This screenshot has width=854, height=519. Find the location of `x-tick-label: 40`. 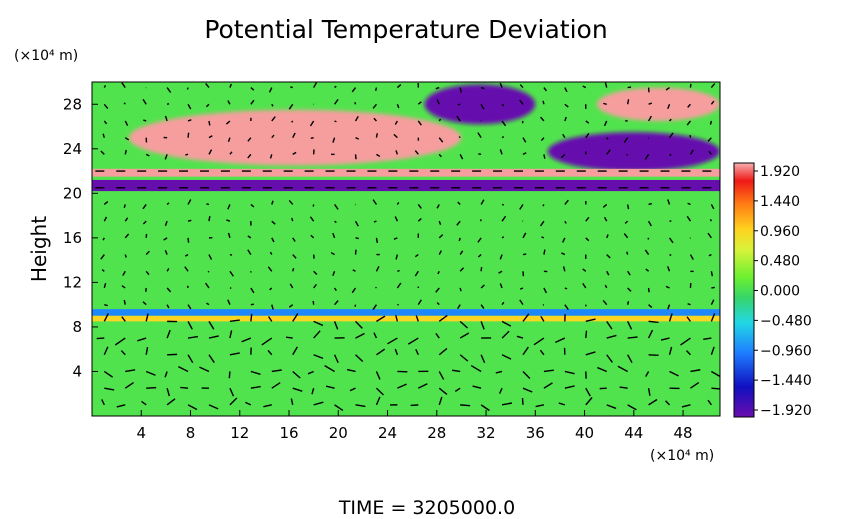

x-tick-label: 40 is located at coordinates (584, 433).